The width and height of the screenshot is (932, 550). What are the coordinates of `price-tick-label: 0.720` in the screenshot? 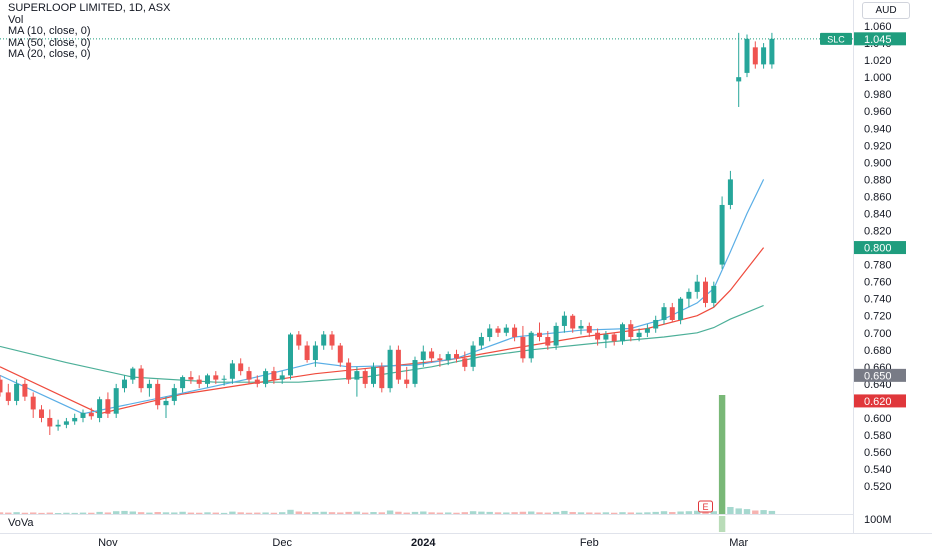 It's located at (878, 317).